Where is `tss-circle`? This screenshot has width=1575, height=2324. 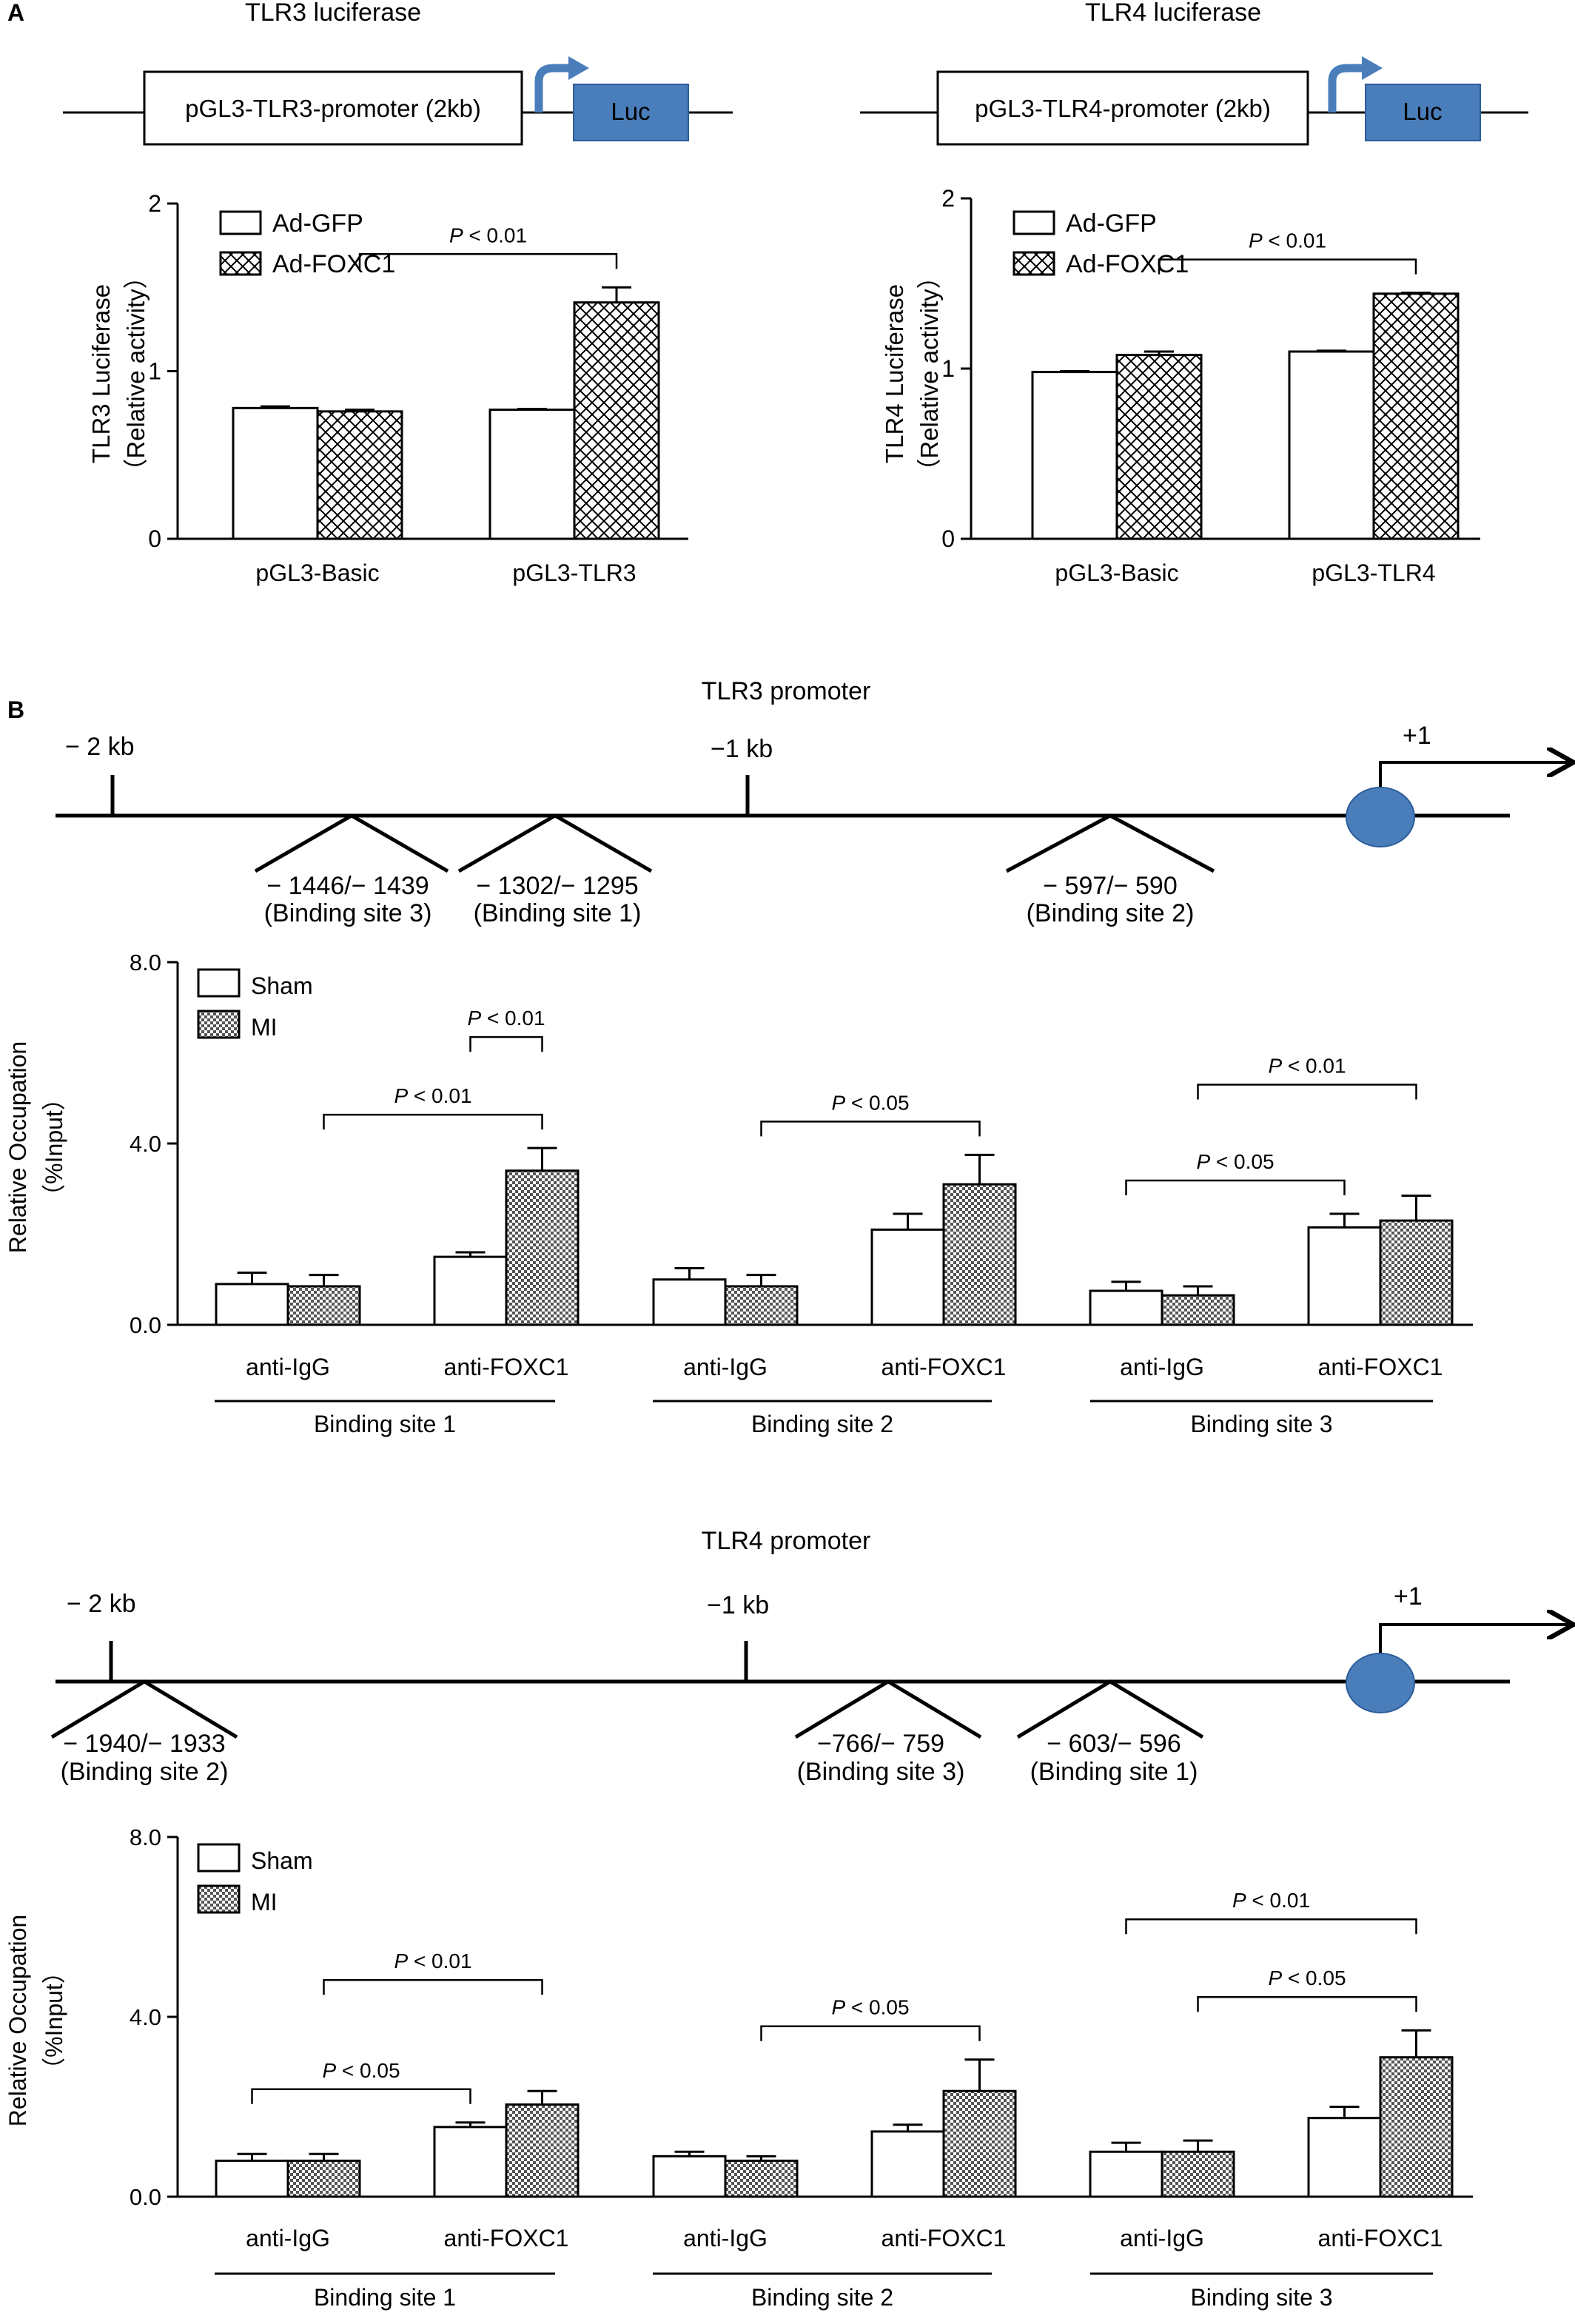
tss-circle is located at coordinates (1380, 1683).